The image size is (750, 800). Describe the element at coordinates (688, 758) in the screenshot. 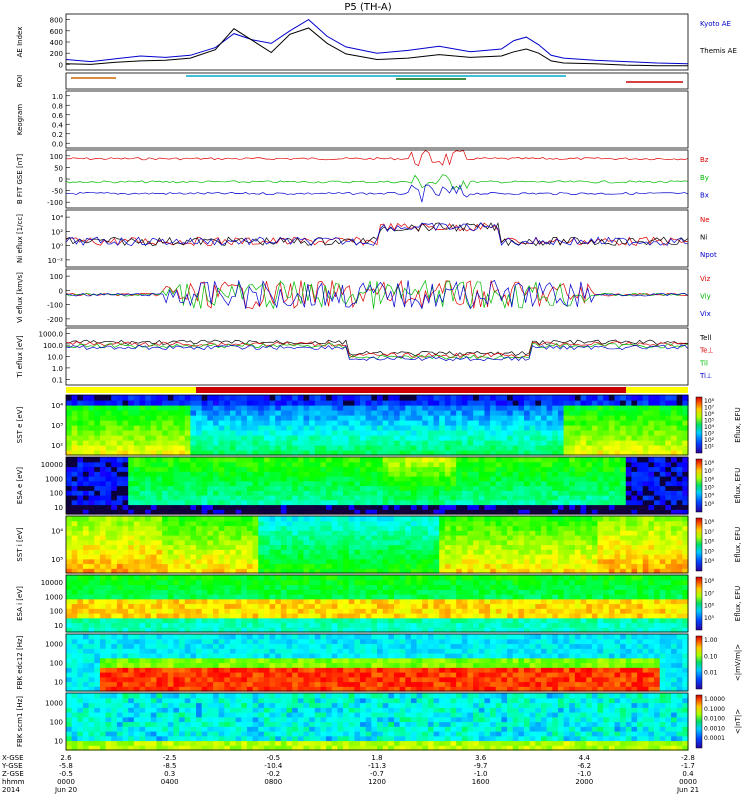

I see `xtick-label: -2.8` at that location.